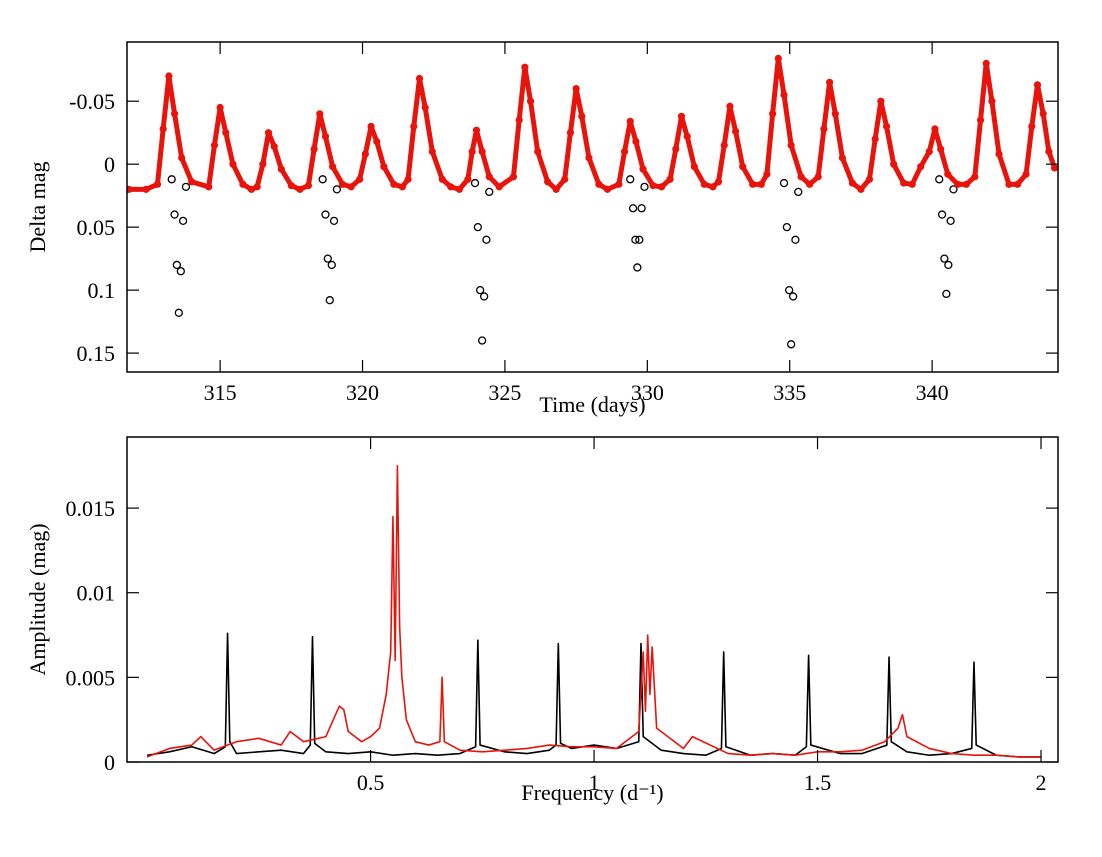 This screenshot has width=1102, height=857. I want to click on x-tick-label: 1, so click(594, 782).